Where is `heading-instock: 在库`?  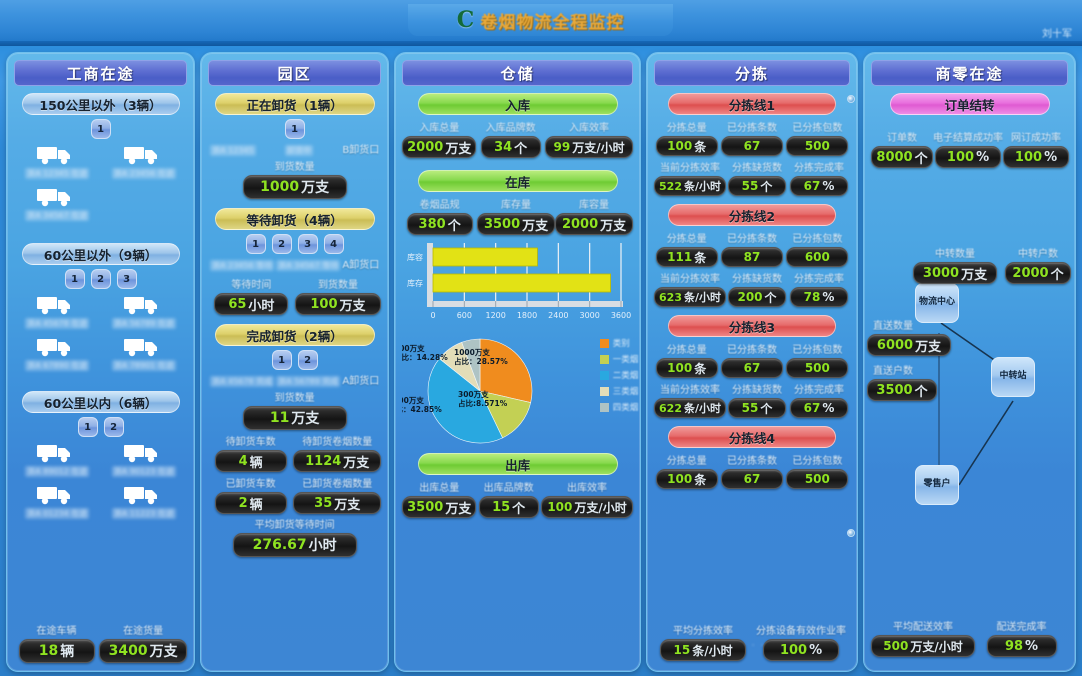 heading-instock: 在库 is located at coordinates (517, 181).